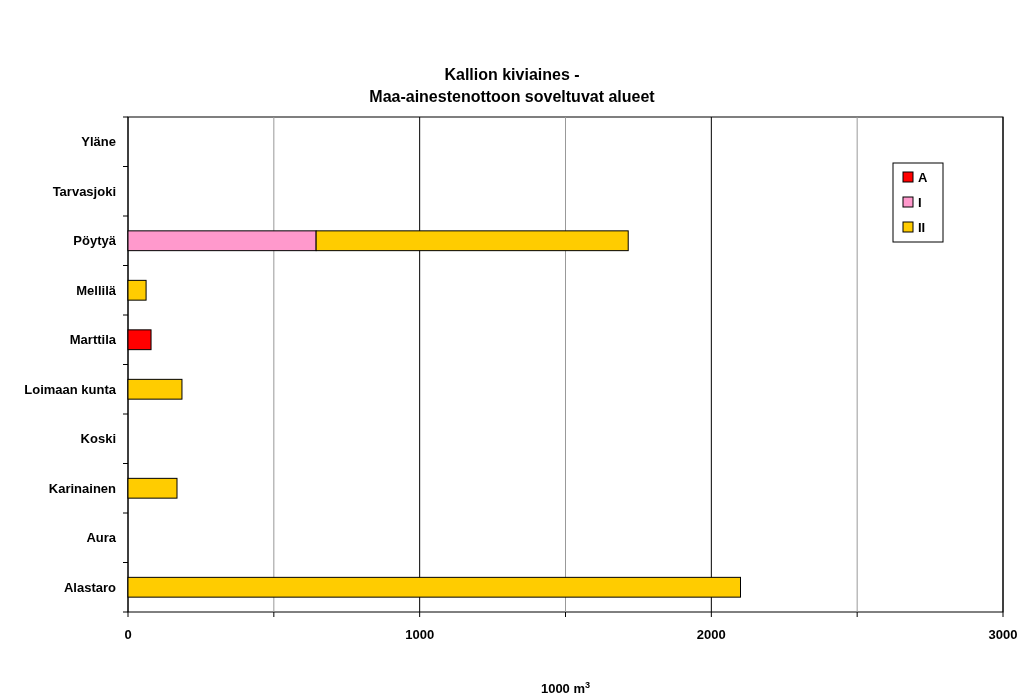 The image size is (1024, 697). Describe the element at coordinates (95, 241) in the screenshot. I see `y-tick-label: Pöytyä` at that location.